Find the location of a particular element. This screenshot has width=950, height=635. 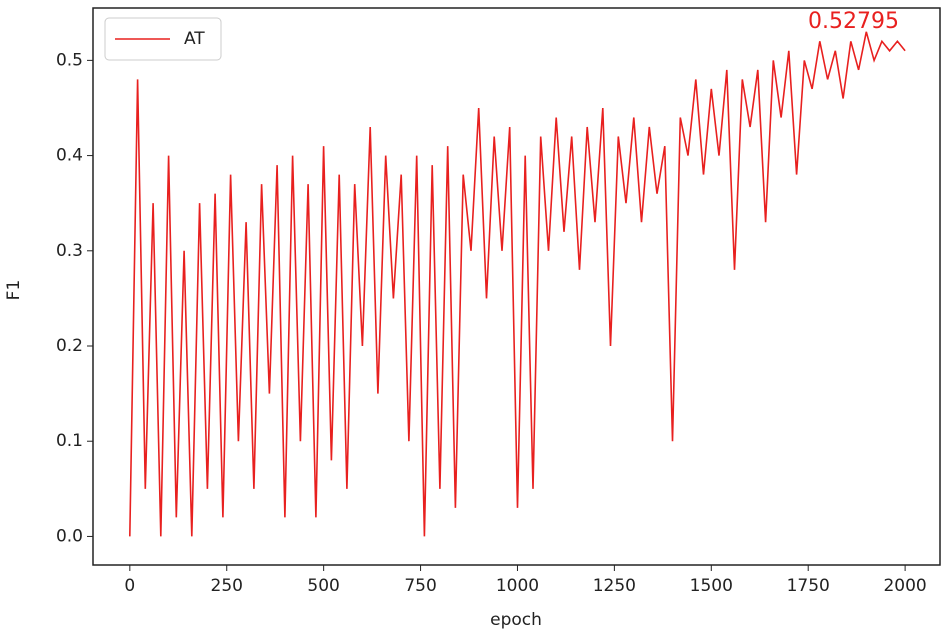

y-axis-label: F1 is located at coordinates (14, 290).